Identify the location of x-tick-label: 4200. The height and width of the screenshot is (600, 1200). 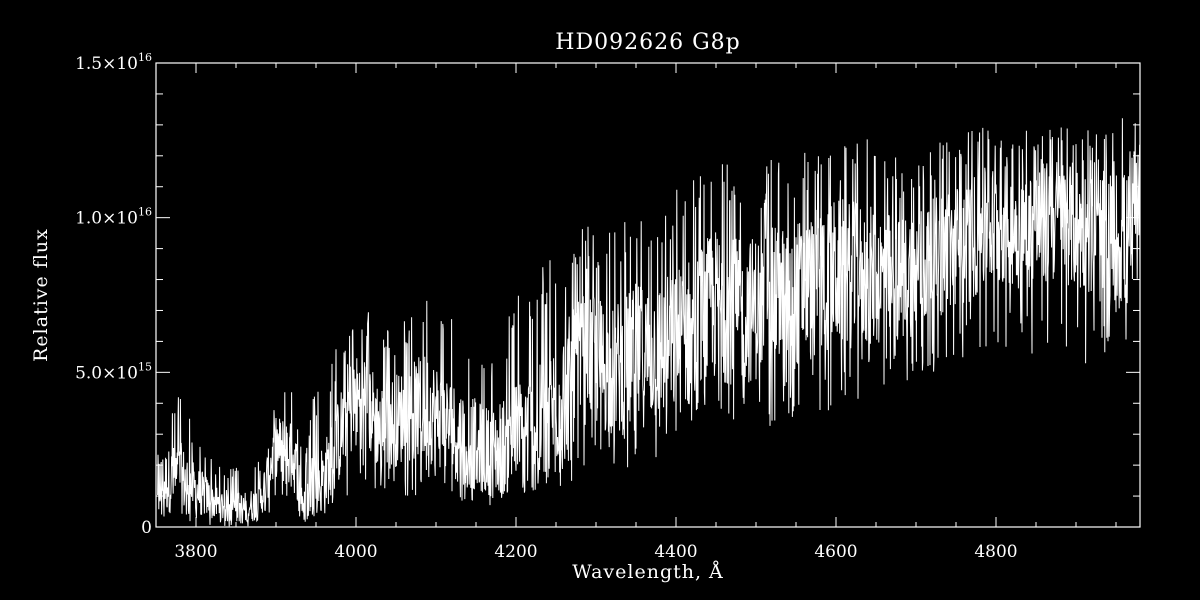
(515, 552).